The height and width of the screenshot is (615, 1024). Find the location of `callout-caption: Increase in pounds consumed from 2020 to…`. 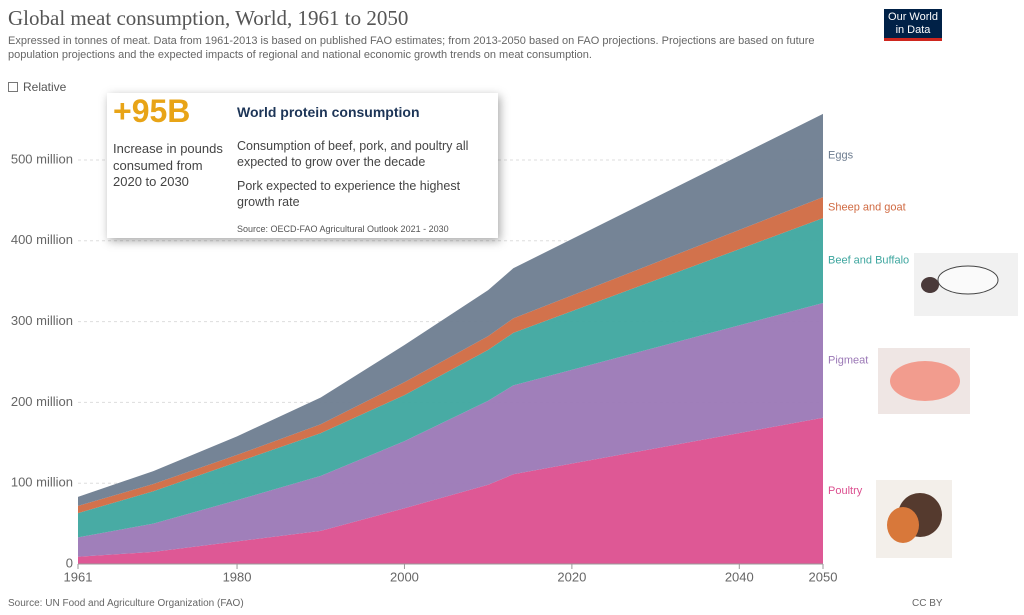

callout-caption: Increase in pounds consumed from 2020 to… is located at coordinates (168, 165).